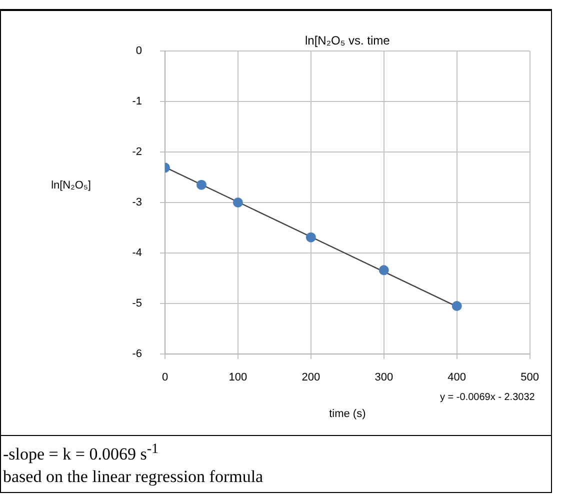  I want to click on x-tick-label: 500, so click(530, 378).